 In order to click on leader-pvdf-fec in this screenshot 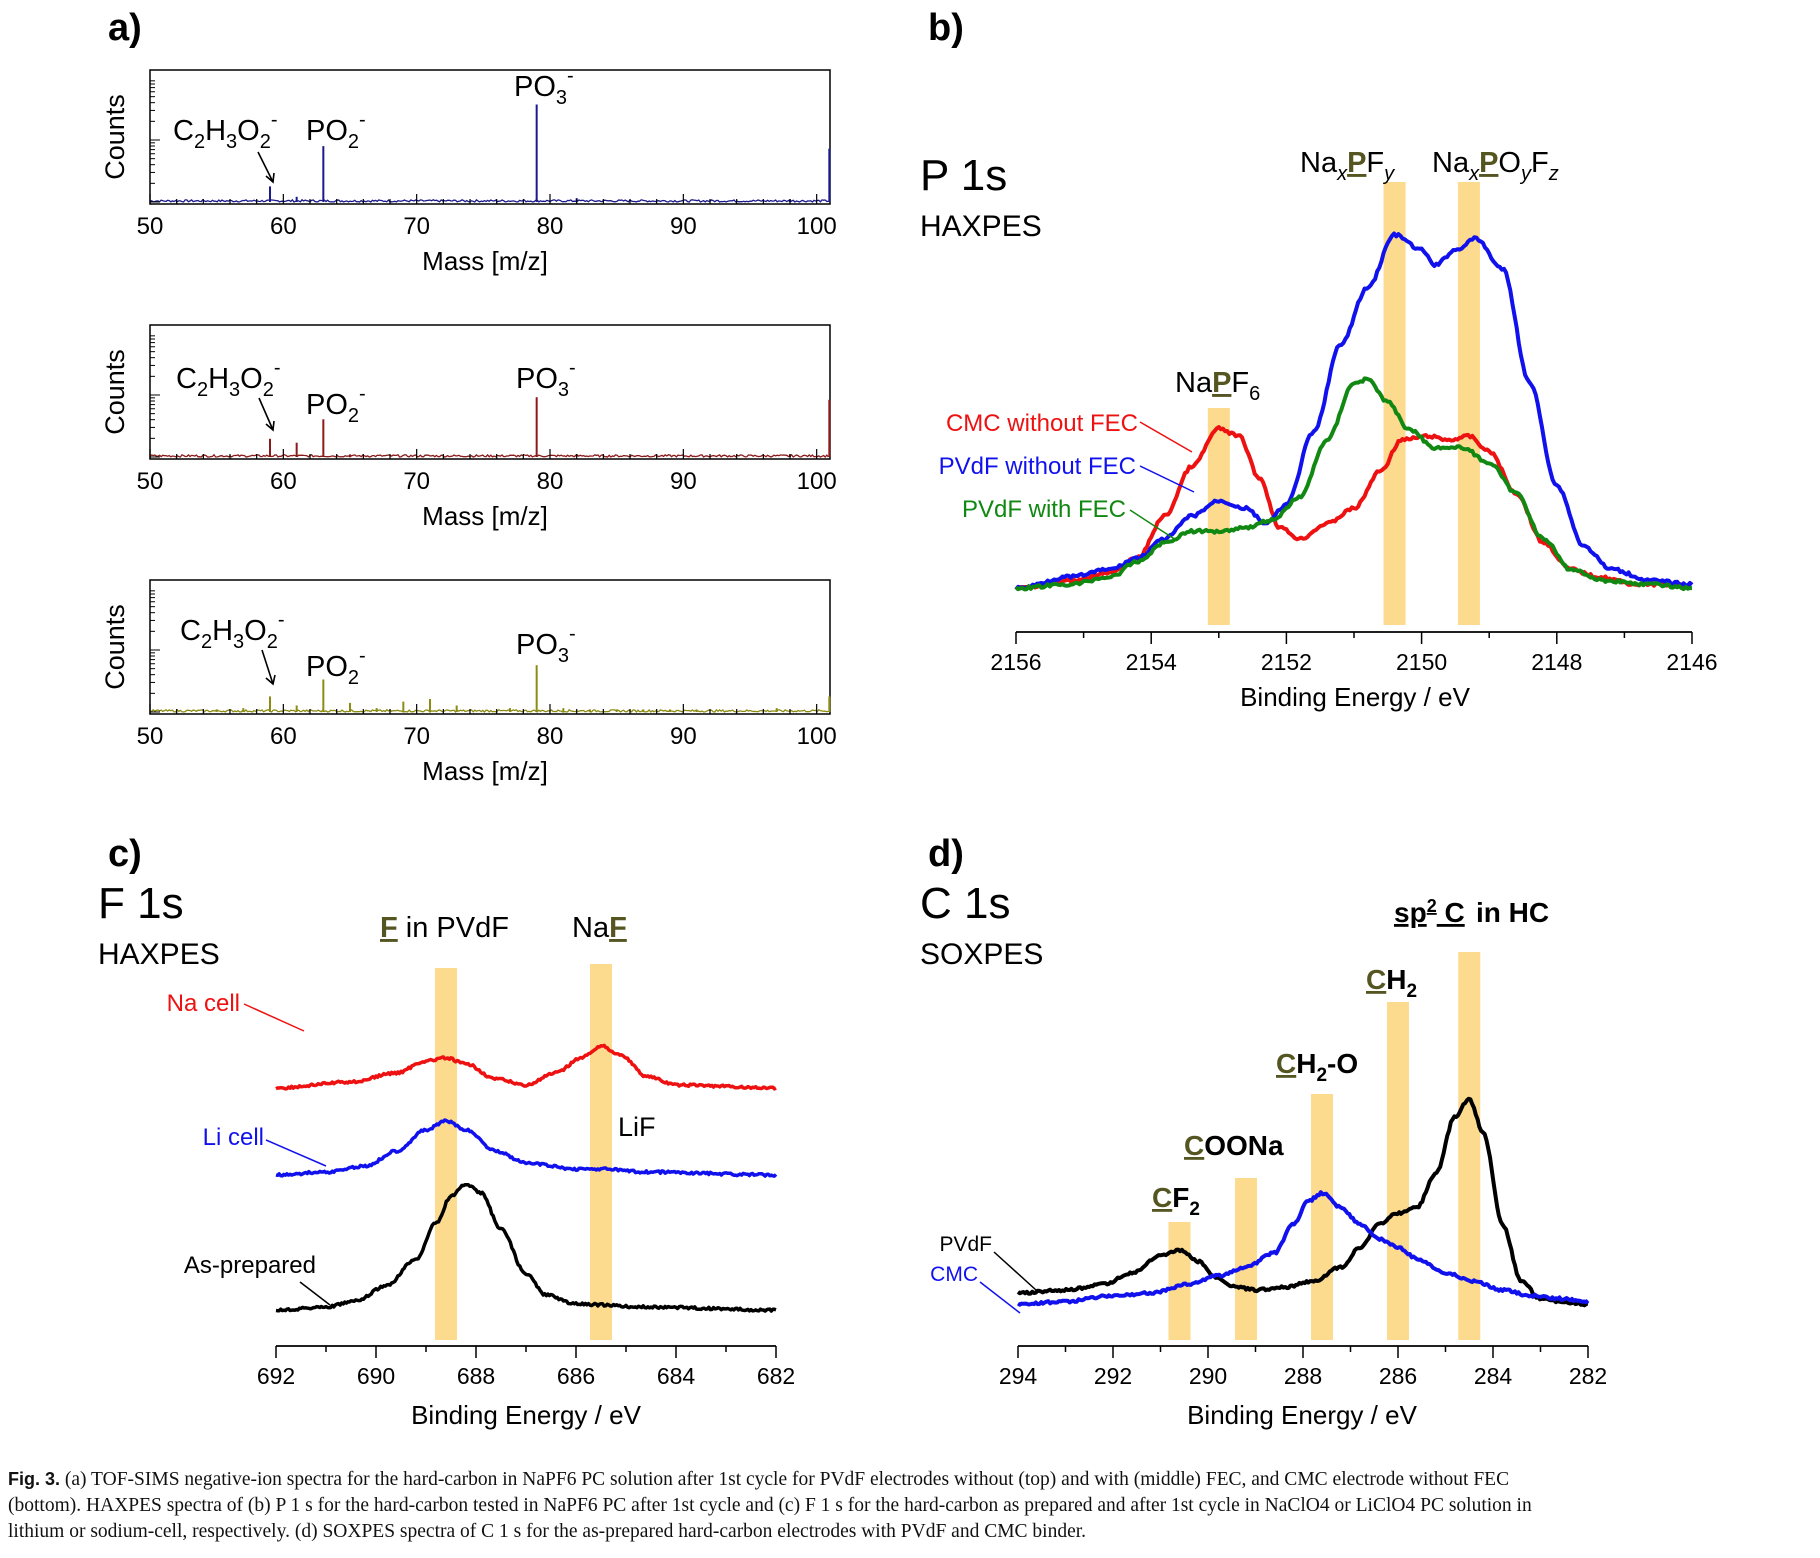, I will do `click(1153, 525)`.